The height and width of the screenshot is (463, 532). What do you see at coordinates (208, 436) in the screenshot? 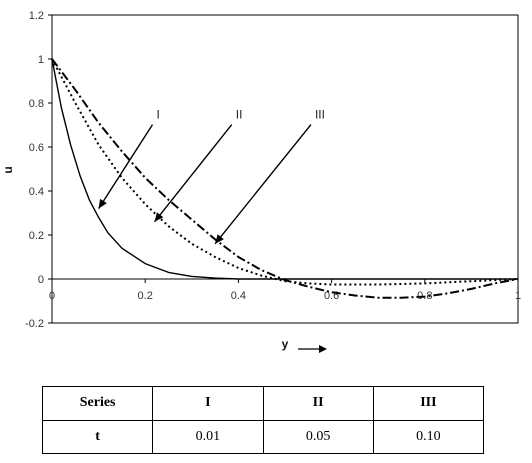
I see `table-cell: 0.01` at bounding box center [208, 436].